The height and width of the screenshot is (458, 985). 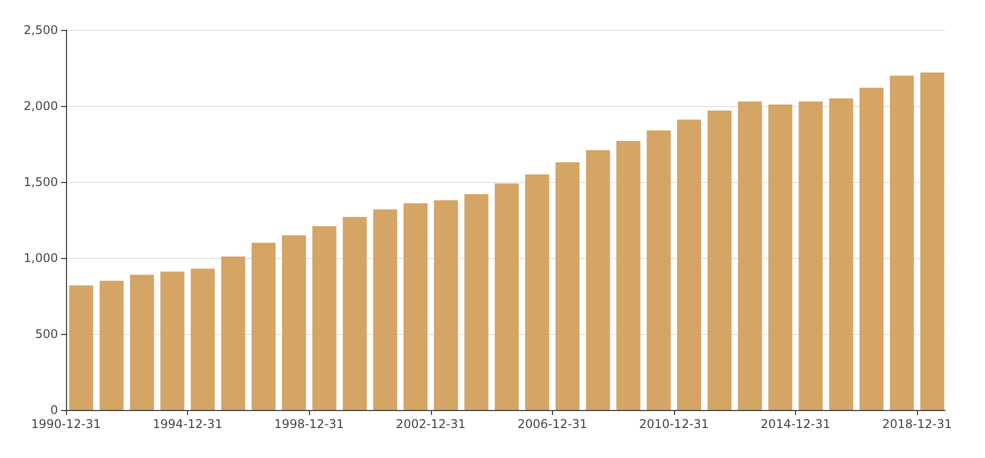 What do you see at coordinates (66, 424) in the screenshot?
I see `x-tick-label: 1990-12-31` at bounding box center [66, 424].